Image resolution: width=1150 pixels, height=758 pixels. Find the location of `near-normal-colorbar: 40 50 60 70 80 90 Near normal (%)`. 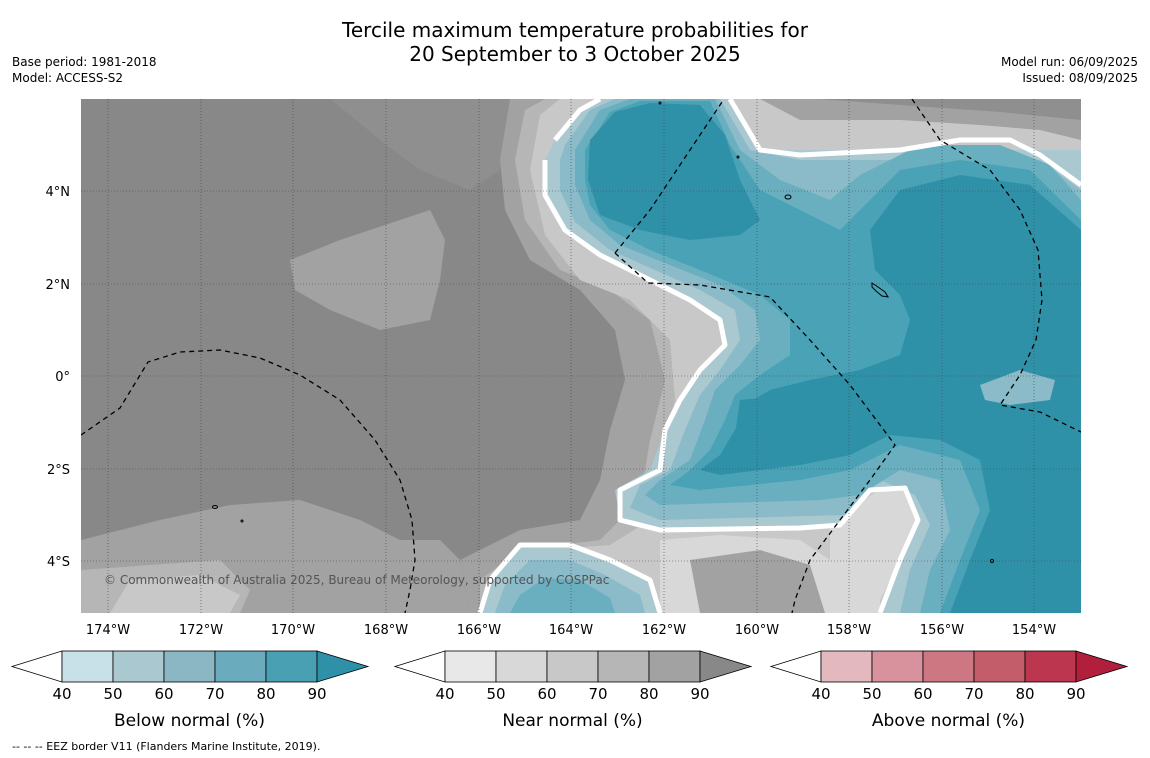

near-normal-colorbar: 40 50 60 70 80 90 Near normal (%) is located at coordinates (573, 690).